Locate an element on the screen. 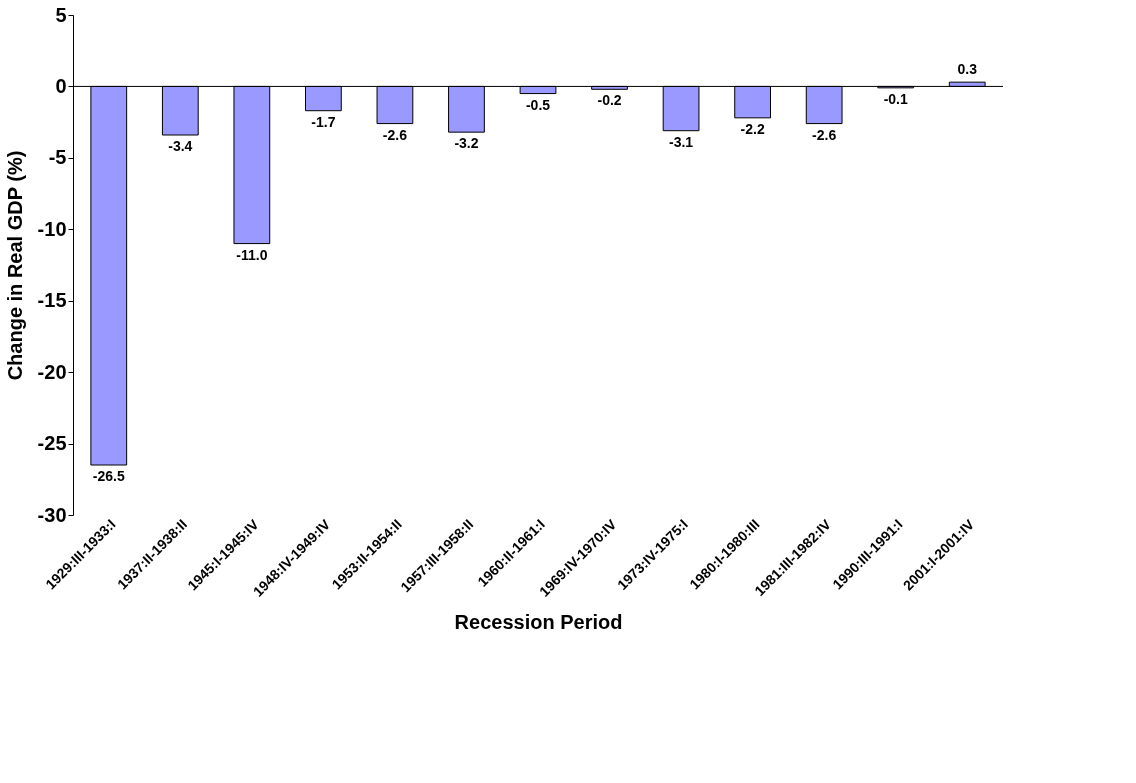 The height and width of the screenshot is (783, 1136). y-tick-label: -15 is located at coordinates (52, 300).